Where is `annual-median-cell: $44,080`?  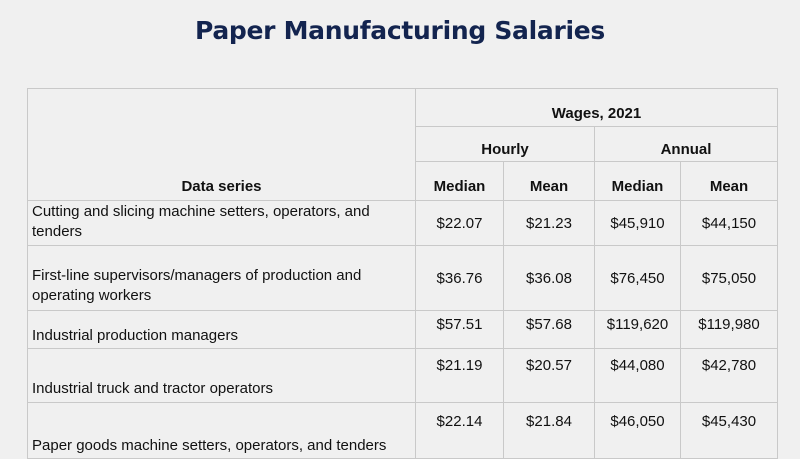
annual-median-cell: $44,080 is located at coordinates (637, 375).